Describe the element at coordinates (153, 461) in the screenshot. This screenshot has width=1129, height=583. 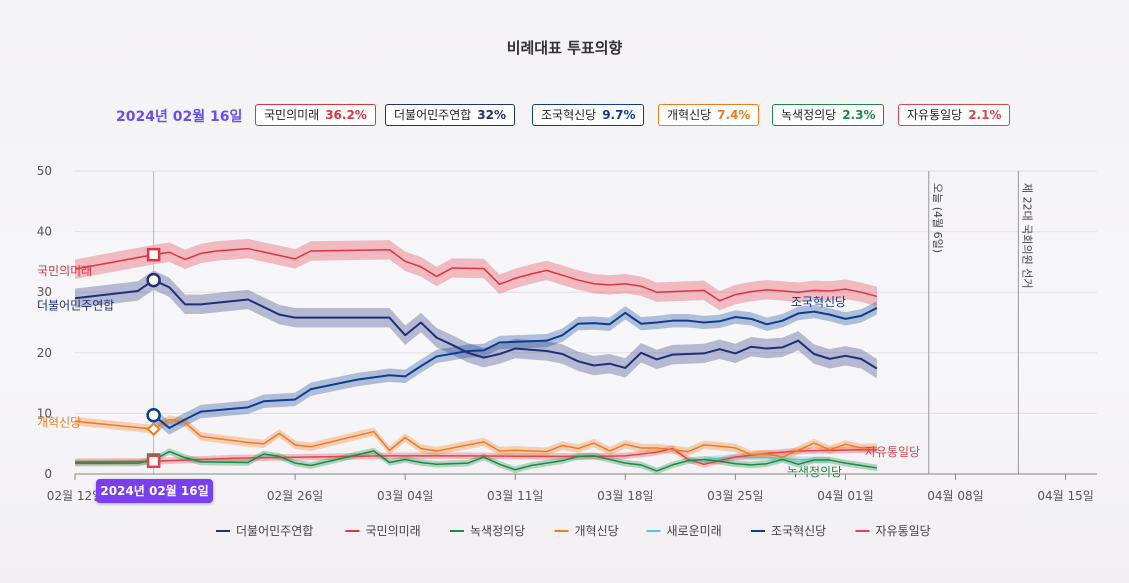
I see `hover-marker-자유통일당` at that location.